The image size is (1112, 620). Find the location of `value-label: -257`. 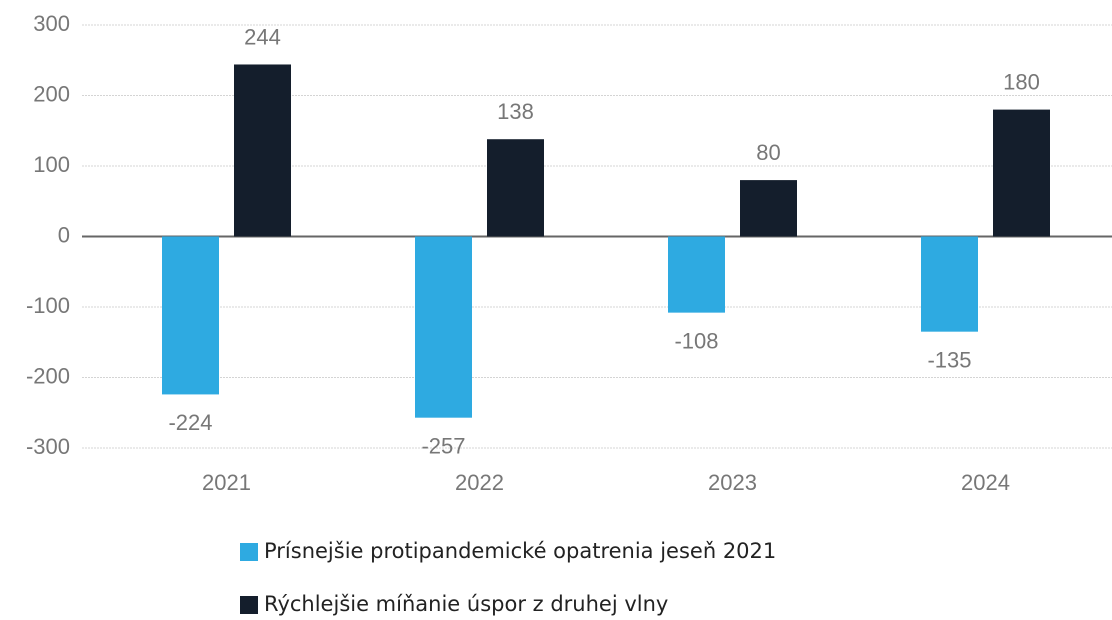

value-label: -257 is located at coordinates (443, 445).